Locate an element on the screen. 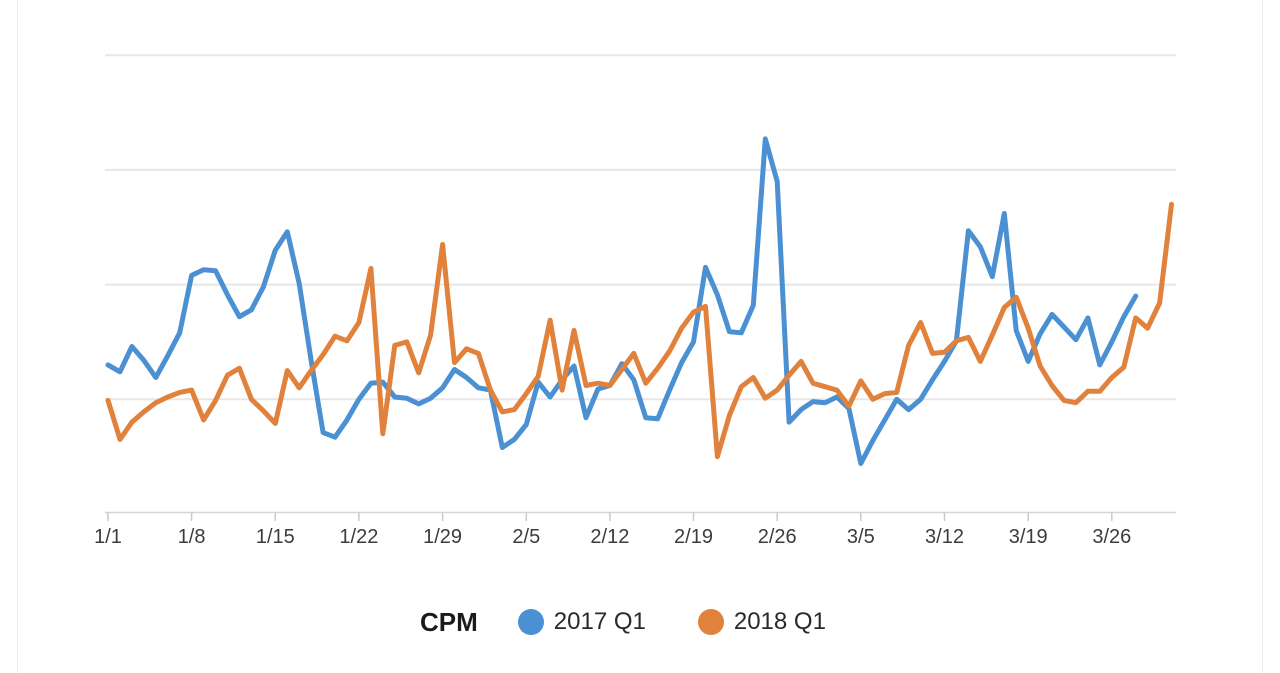 The width and height of the screenshot is (1280, 673). legend-label-2017-q1: 2017 Q1 is located at coordinates (599, 621).